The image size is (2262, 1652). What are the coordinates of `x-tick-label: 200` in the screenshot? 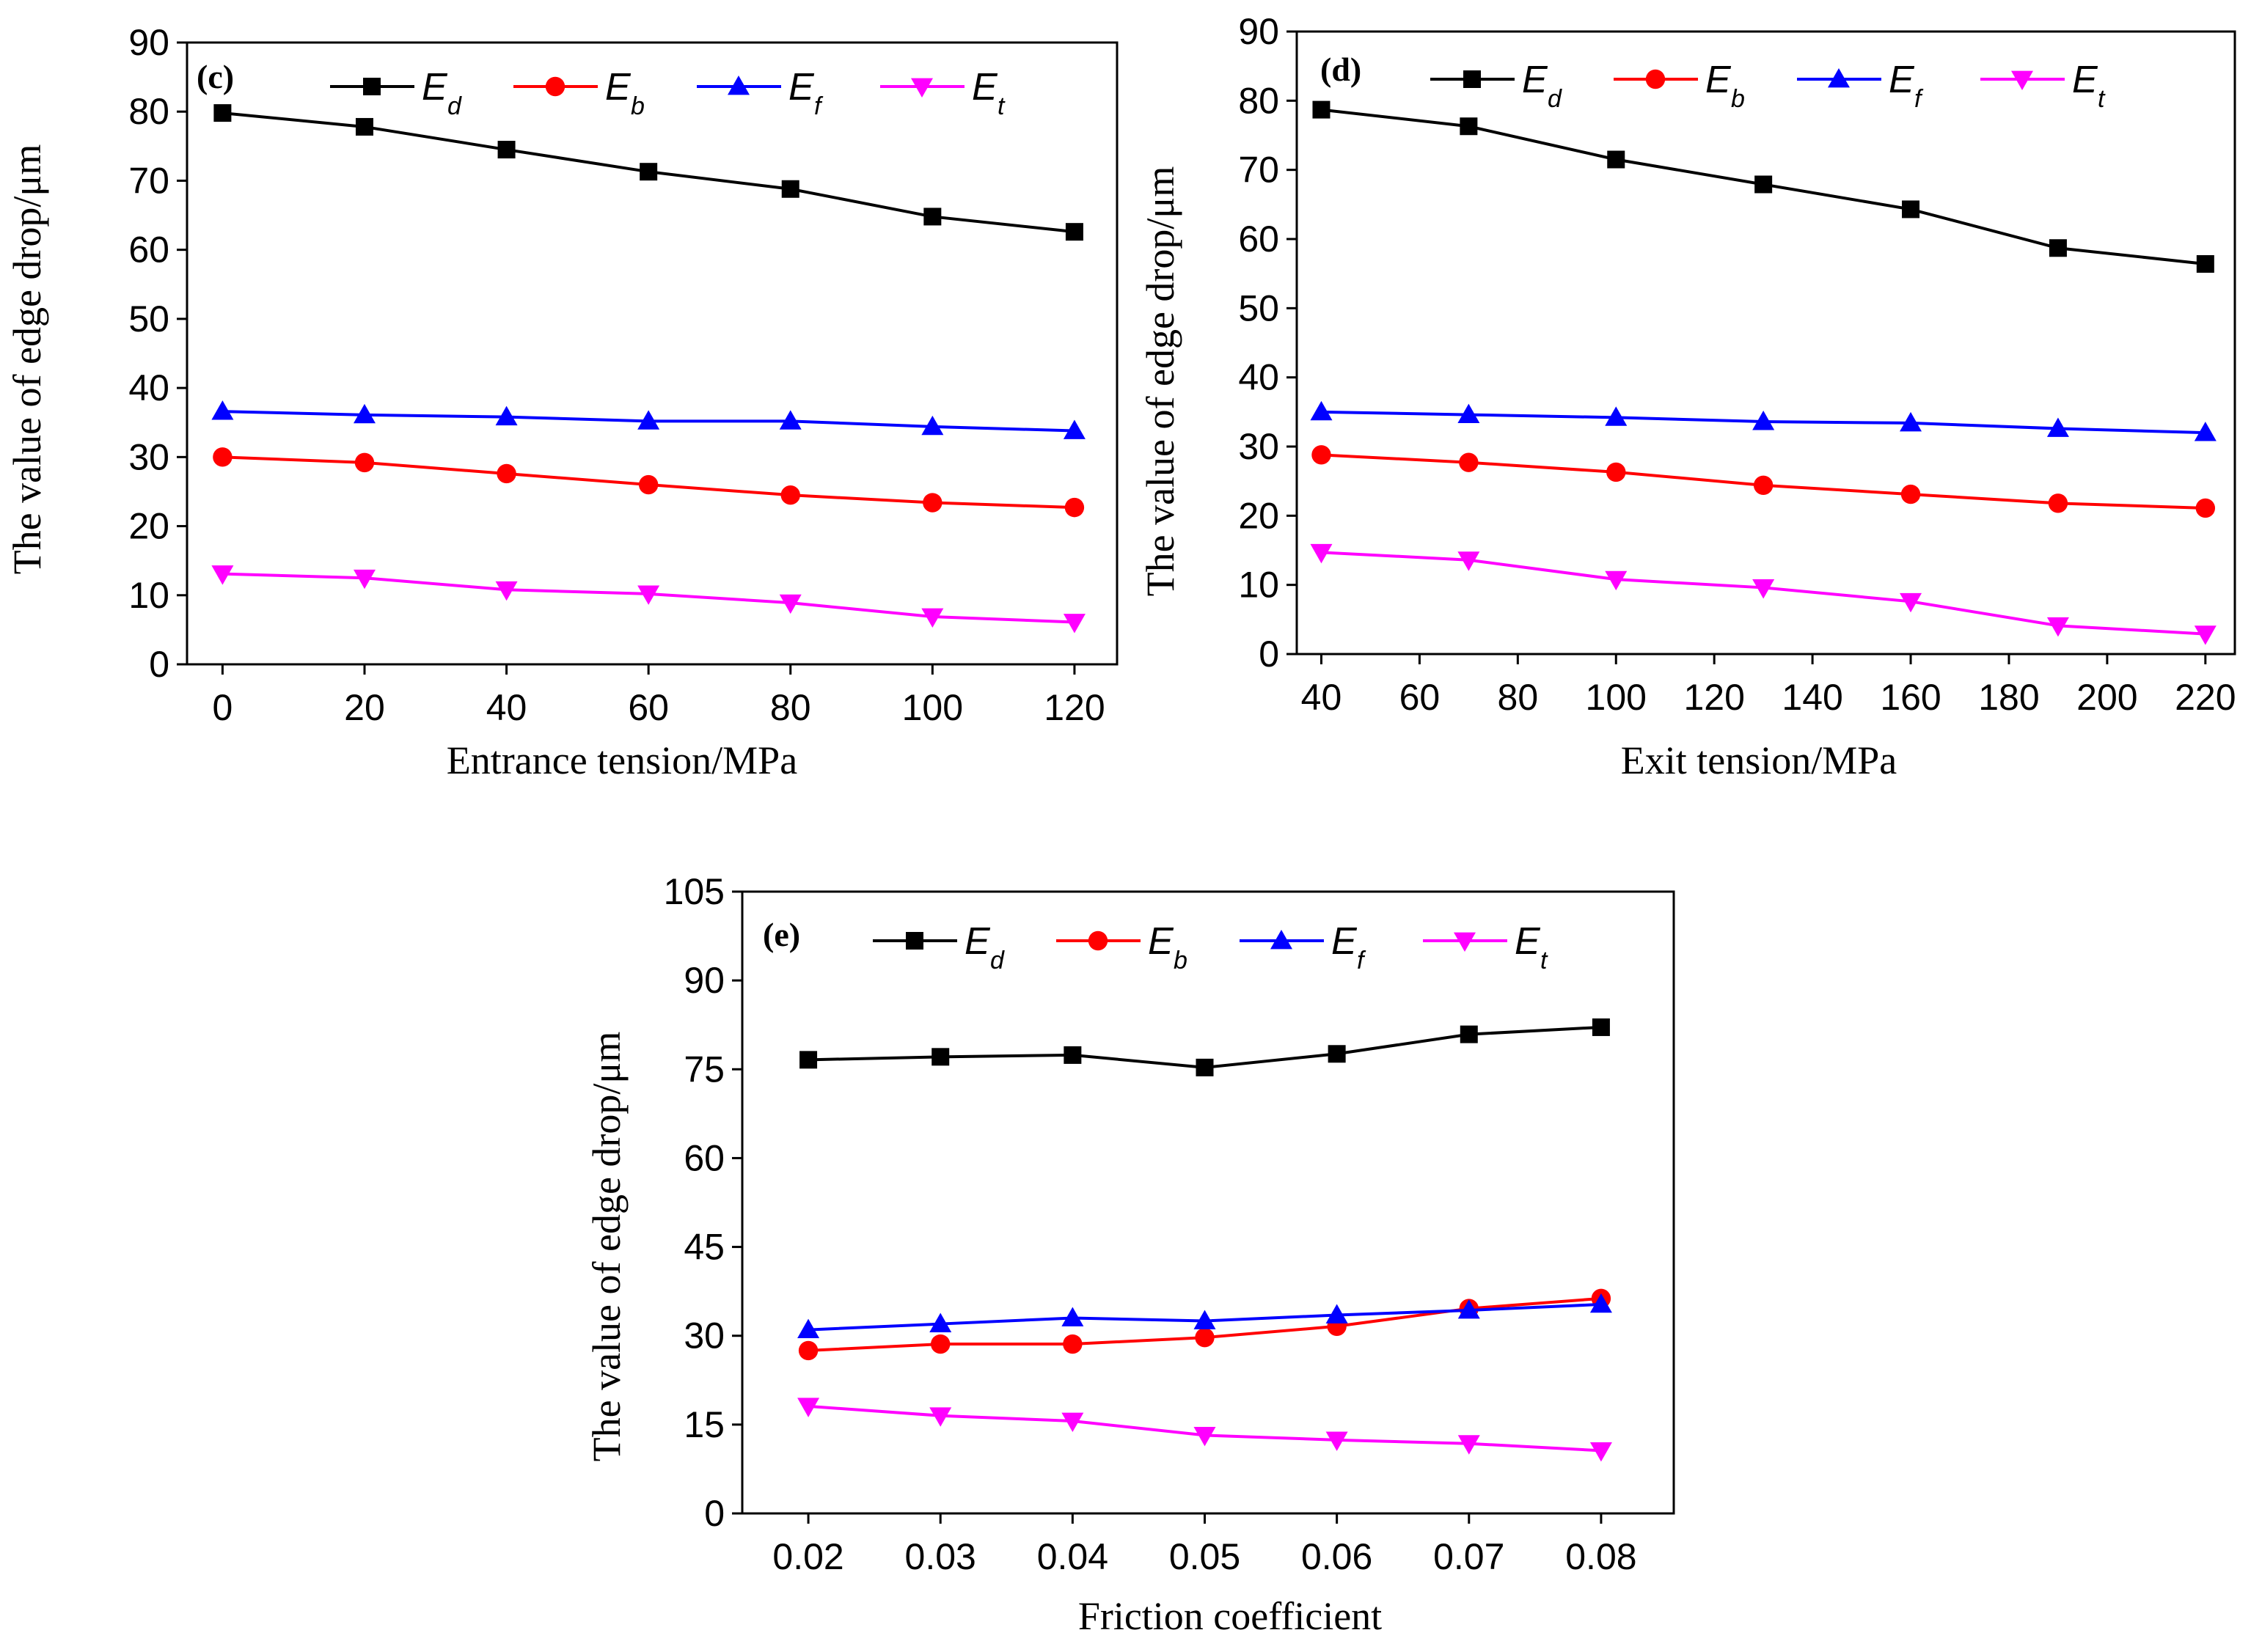 It's located at (2106, 697).